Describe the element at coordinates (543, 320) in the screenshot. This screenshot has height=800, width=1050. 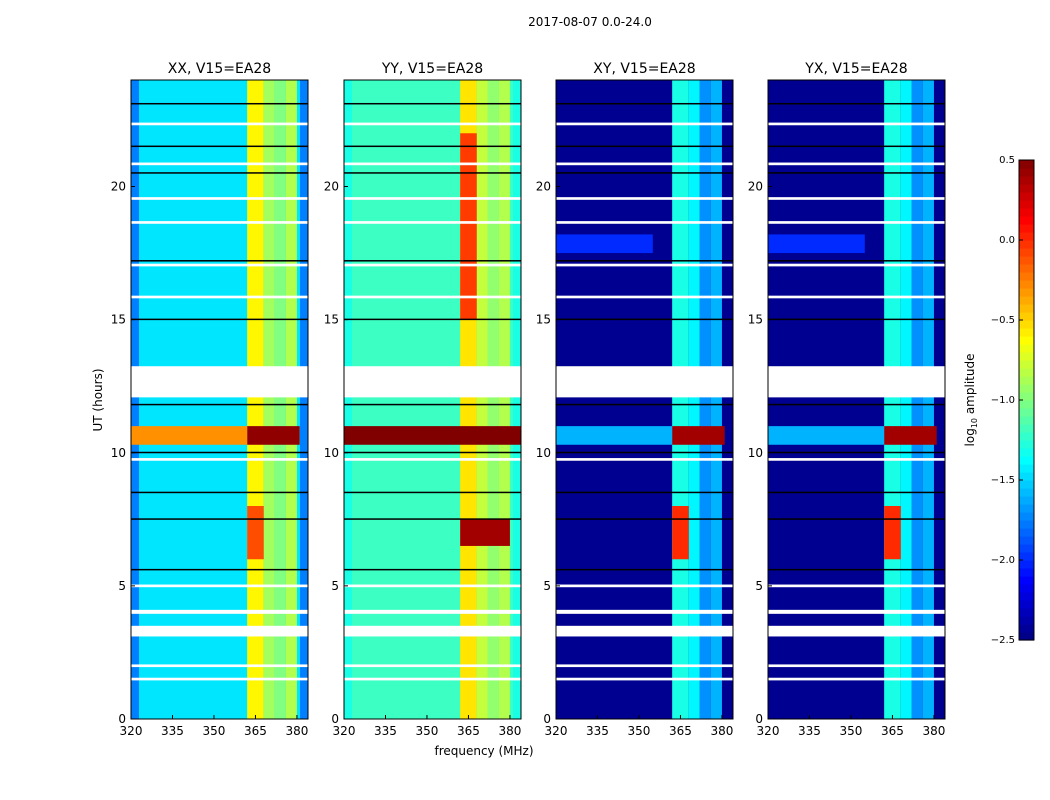
I see `y-tick-label: 15` at that location.